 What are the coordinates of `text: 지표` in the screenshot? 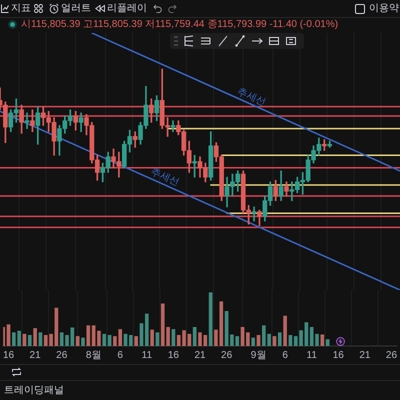 It's located at (21, 9).